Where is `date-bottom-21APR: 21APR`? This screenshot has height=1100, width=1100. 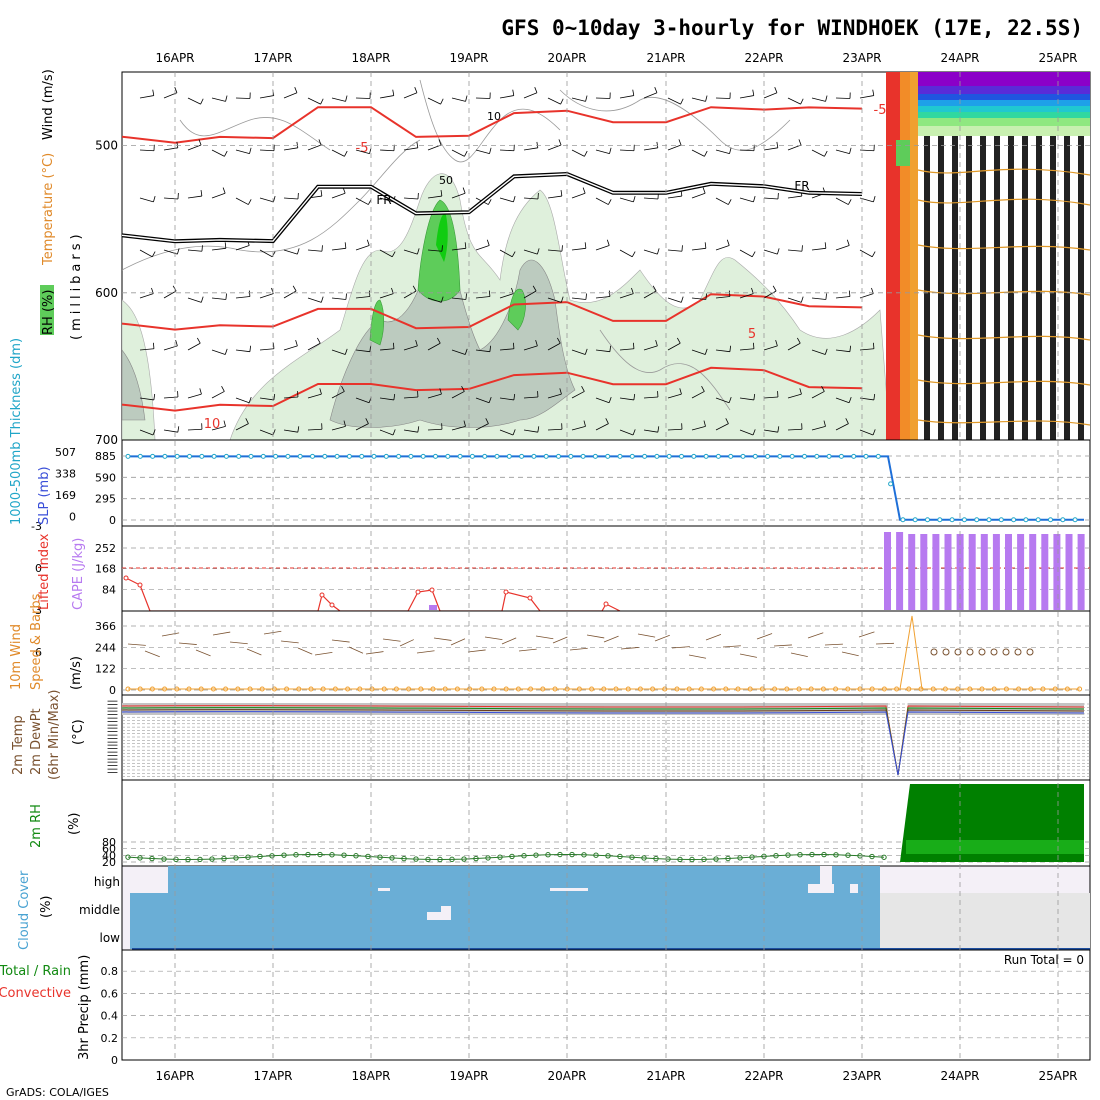 date-bottom-21APR: 21APR is located at coordinates (665, 1076).